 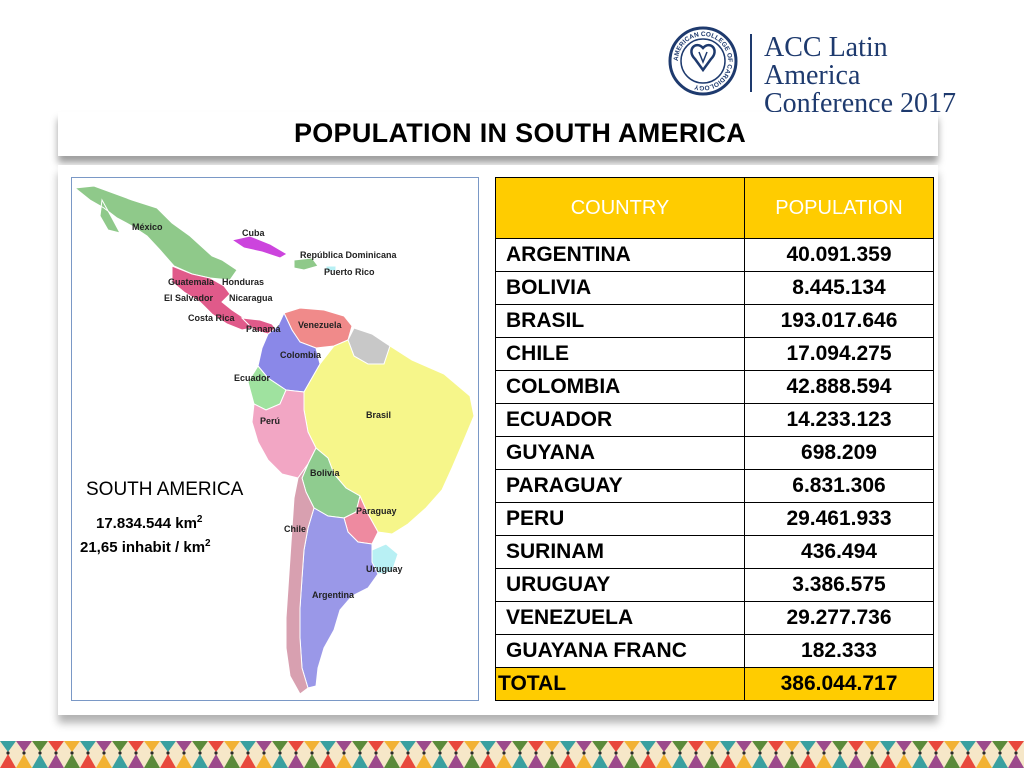 What do you see at coordinates (320, 325) in the screenshot?
I see `label-venezuela: Venezuela` at bounding box center [320, 325].